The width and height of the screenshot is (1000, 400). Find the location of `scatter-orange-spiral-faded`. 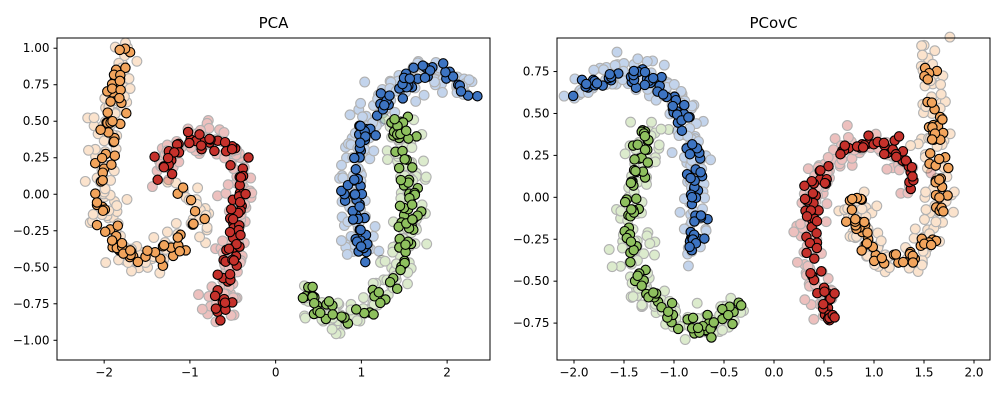

scatter-orange-spiral-faded is located at coordinates (147, 158).